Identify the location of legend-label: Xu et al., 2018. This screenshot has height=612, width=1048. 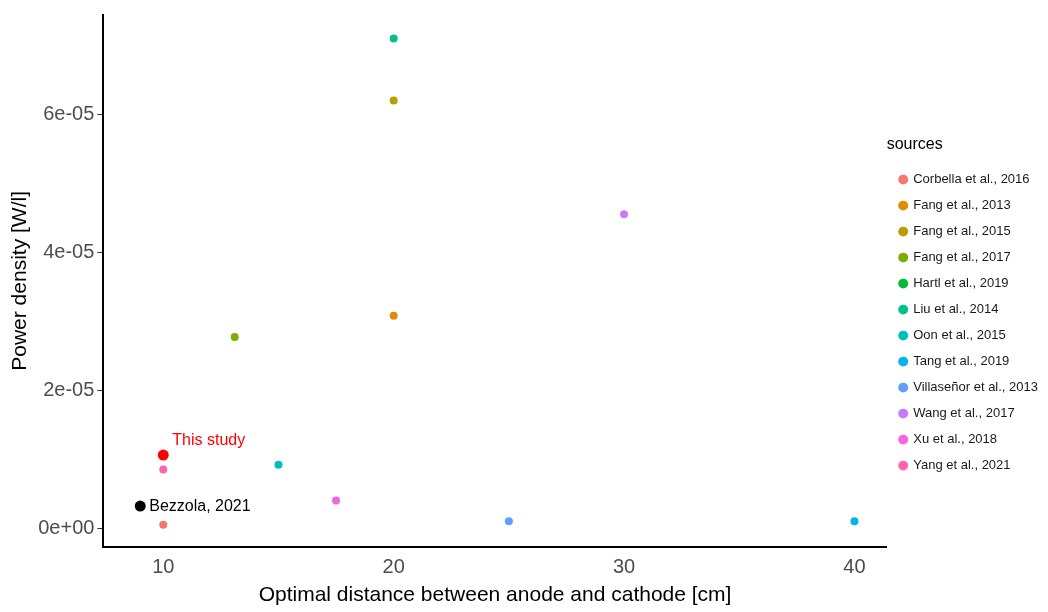
(955, 439).